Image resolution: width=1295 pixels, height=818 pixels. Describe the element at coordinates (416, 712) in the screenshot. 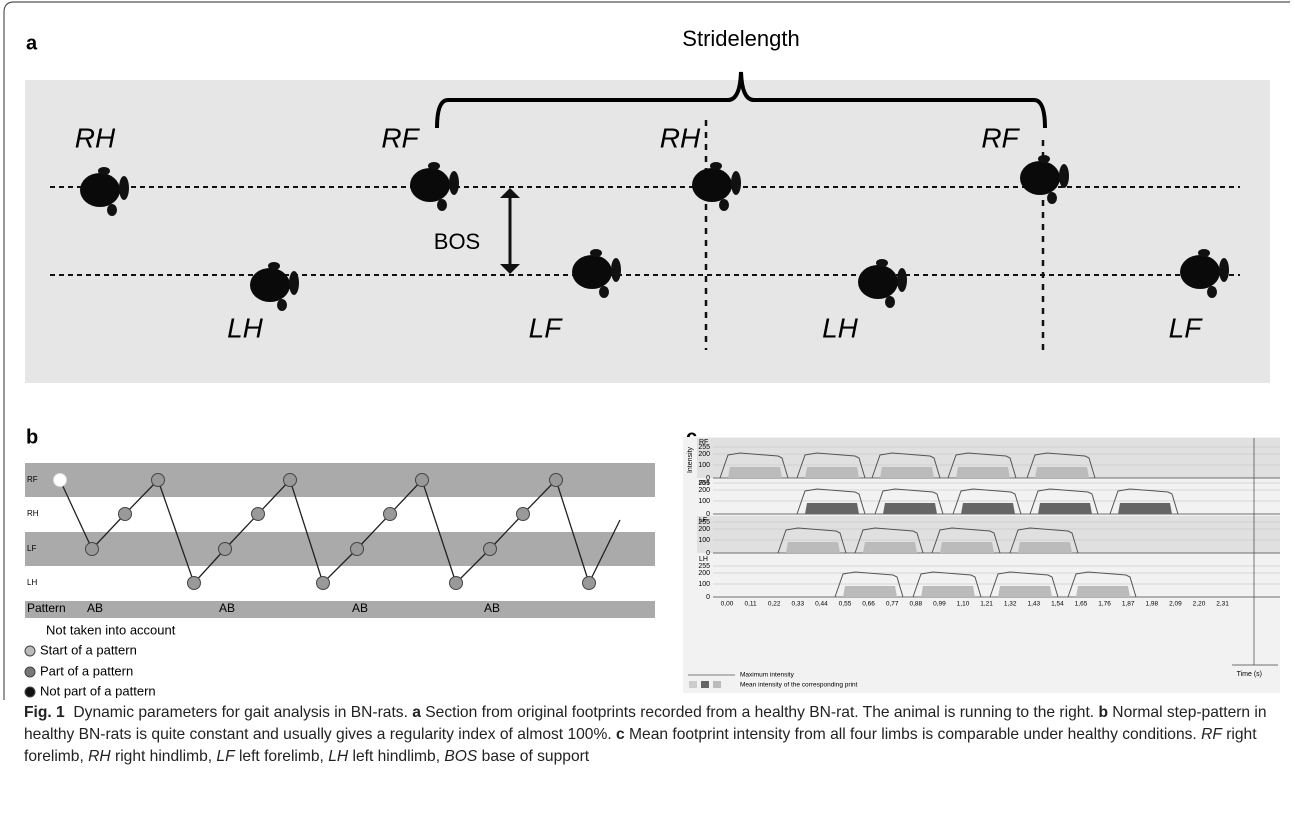

I see `caption-part: a` at that location.